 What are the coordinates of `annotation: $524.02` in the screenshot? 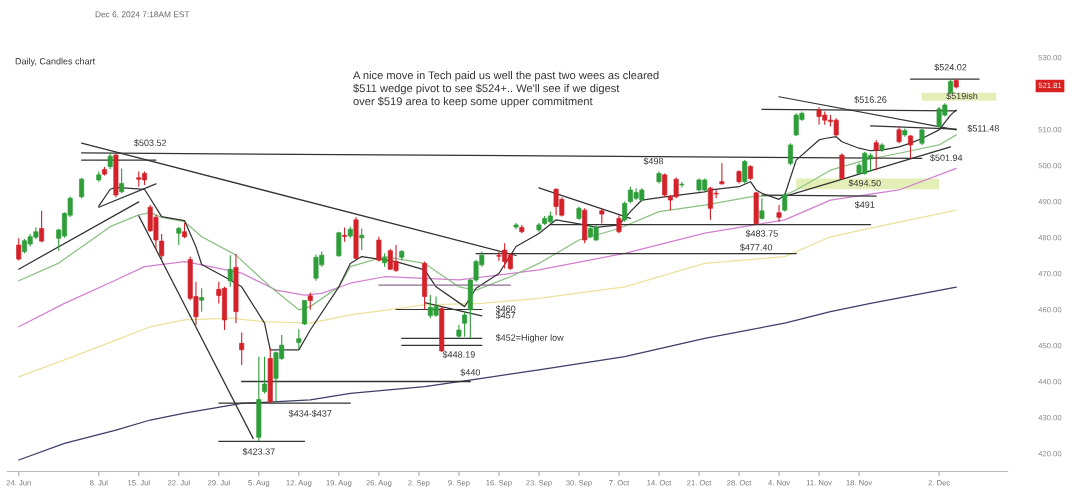 It's located at (950, 67).